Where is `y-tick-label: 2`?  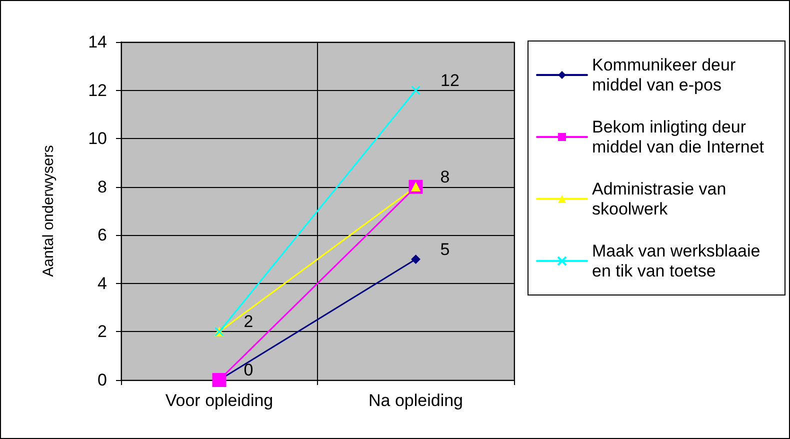
y-tick-label: 2 is located at coordinates (102, 332).